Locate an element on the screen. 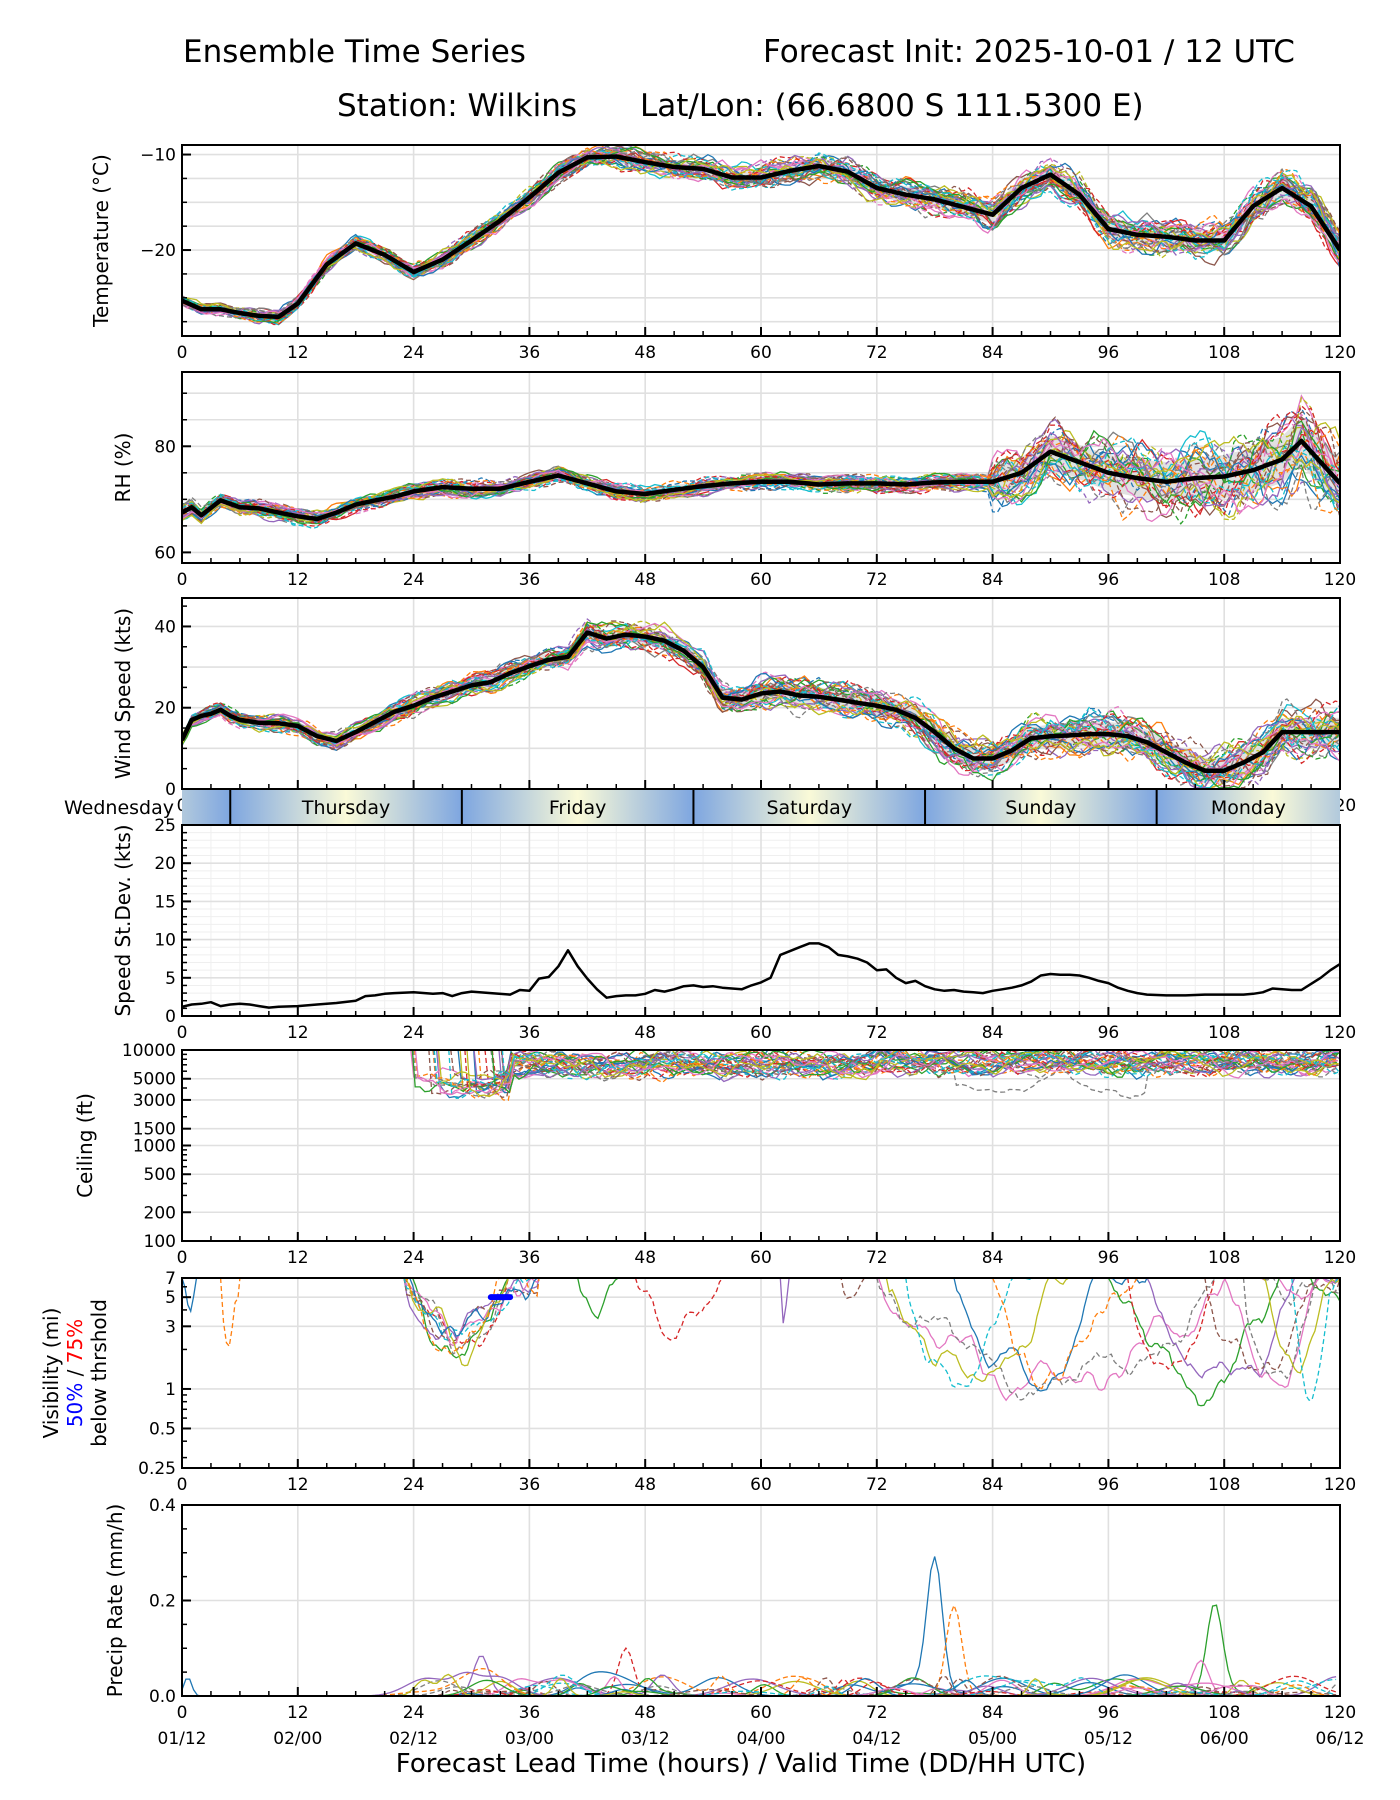 This screenshot has width=1400, height=1800. y-tick-label: 10000 is located at coordinates (149, 1051).